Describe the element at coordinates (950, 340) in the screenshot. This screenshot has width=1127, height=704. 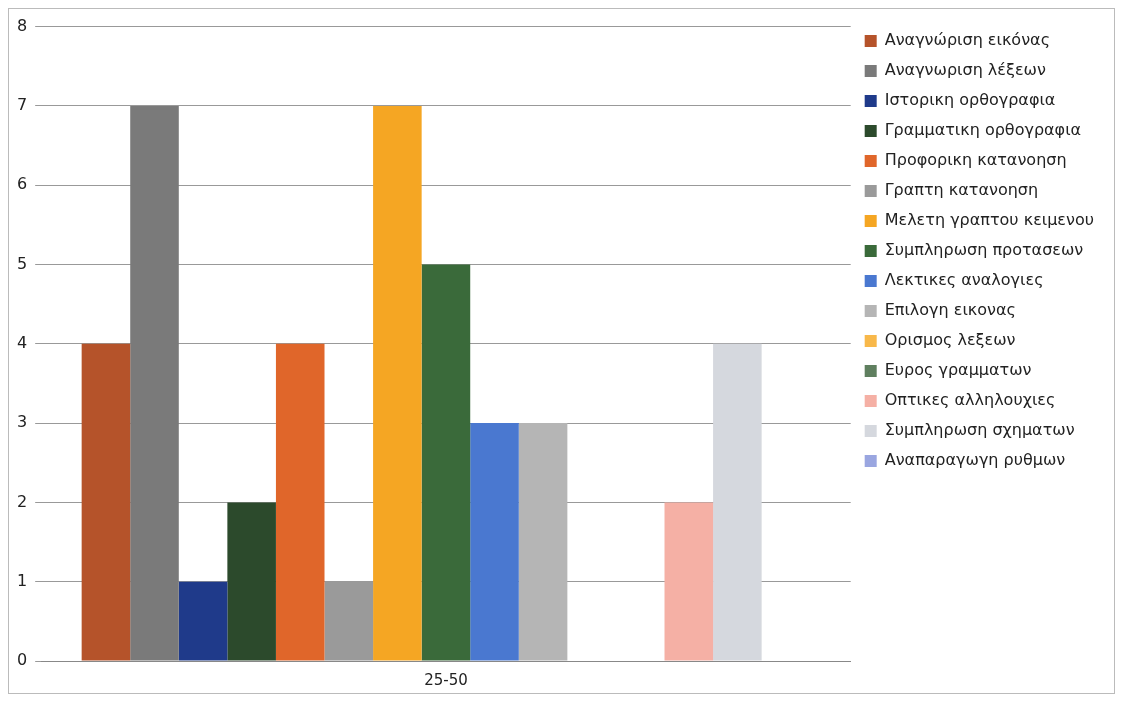
I see `legend-label: Ορισμος λεξεων` at that location.